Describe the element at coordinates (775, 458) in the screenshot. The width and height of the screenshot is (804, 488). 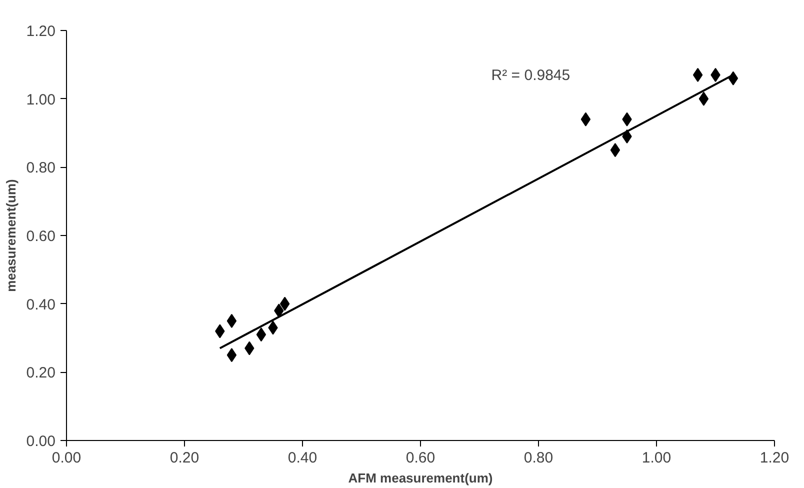
I see `x-tick-label: 1.20` at that location.